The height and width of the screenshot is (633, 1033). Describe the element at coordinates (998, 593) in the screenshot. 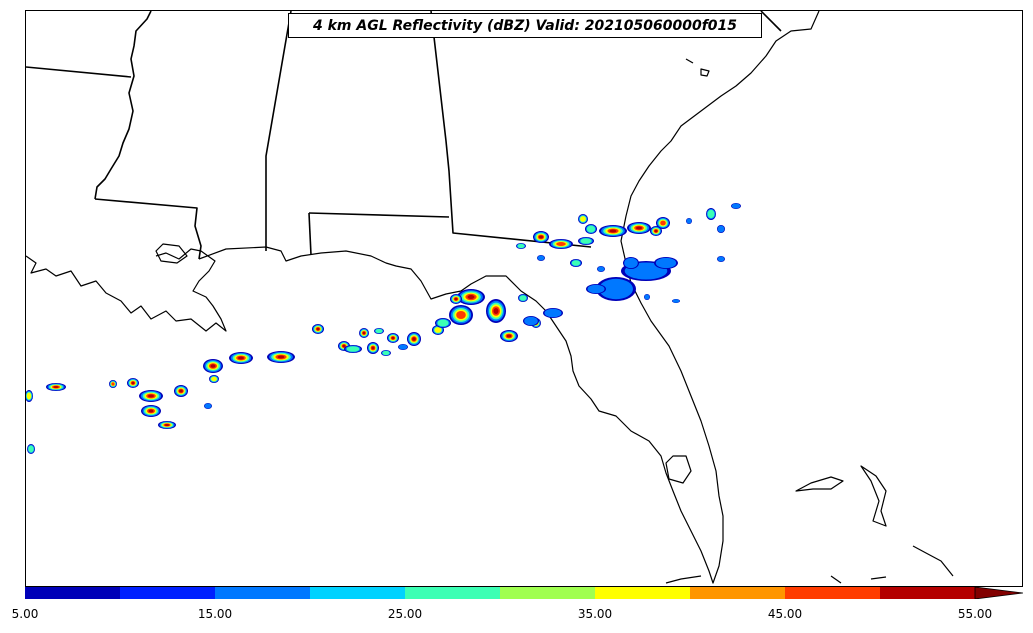

I see `colorbar-extend-arrow` at that location.